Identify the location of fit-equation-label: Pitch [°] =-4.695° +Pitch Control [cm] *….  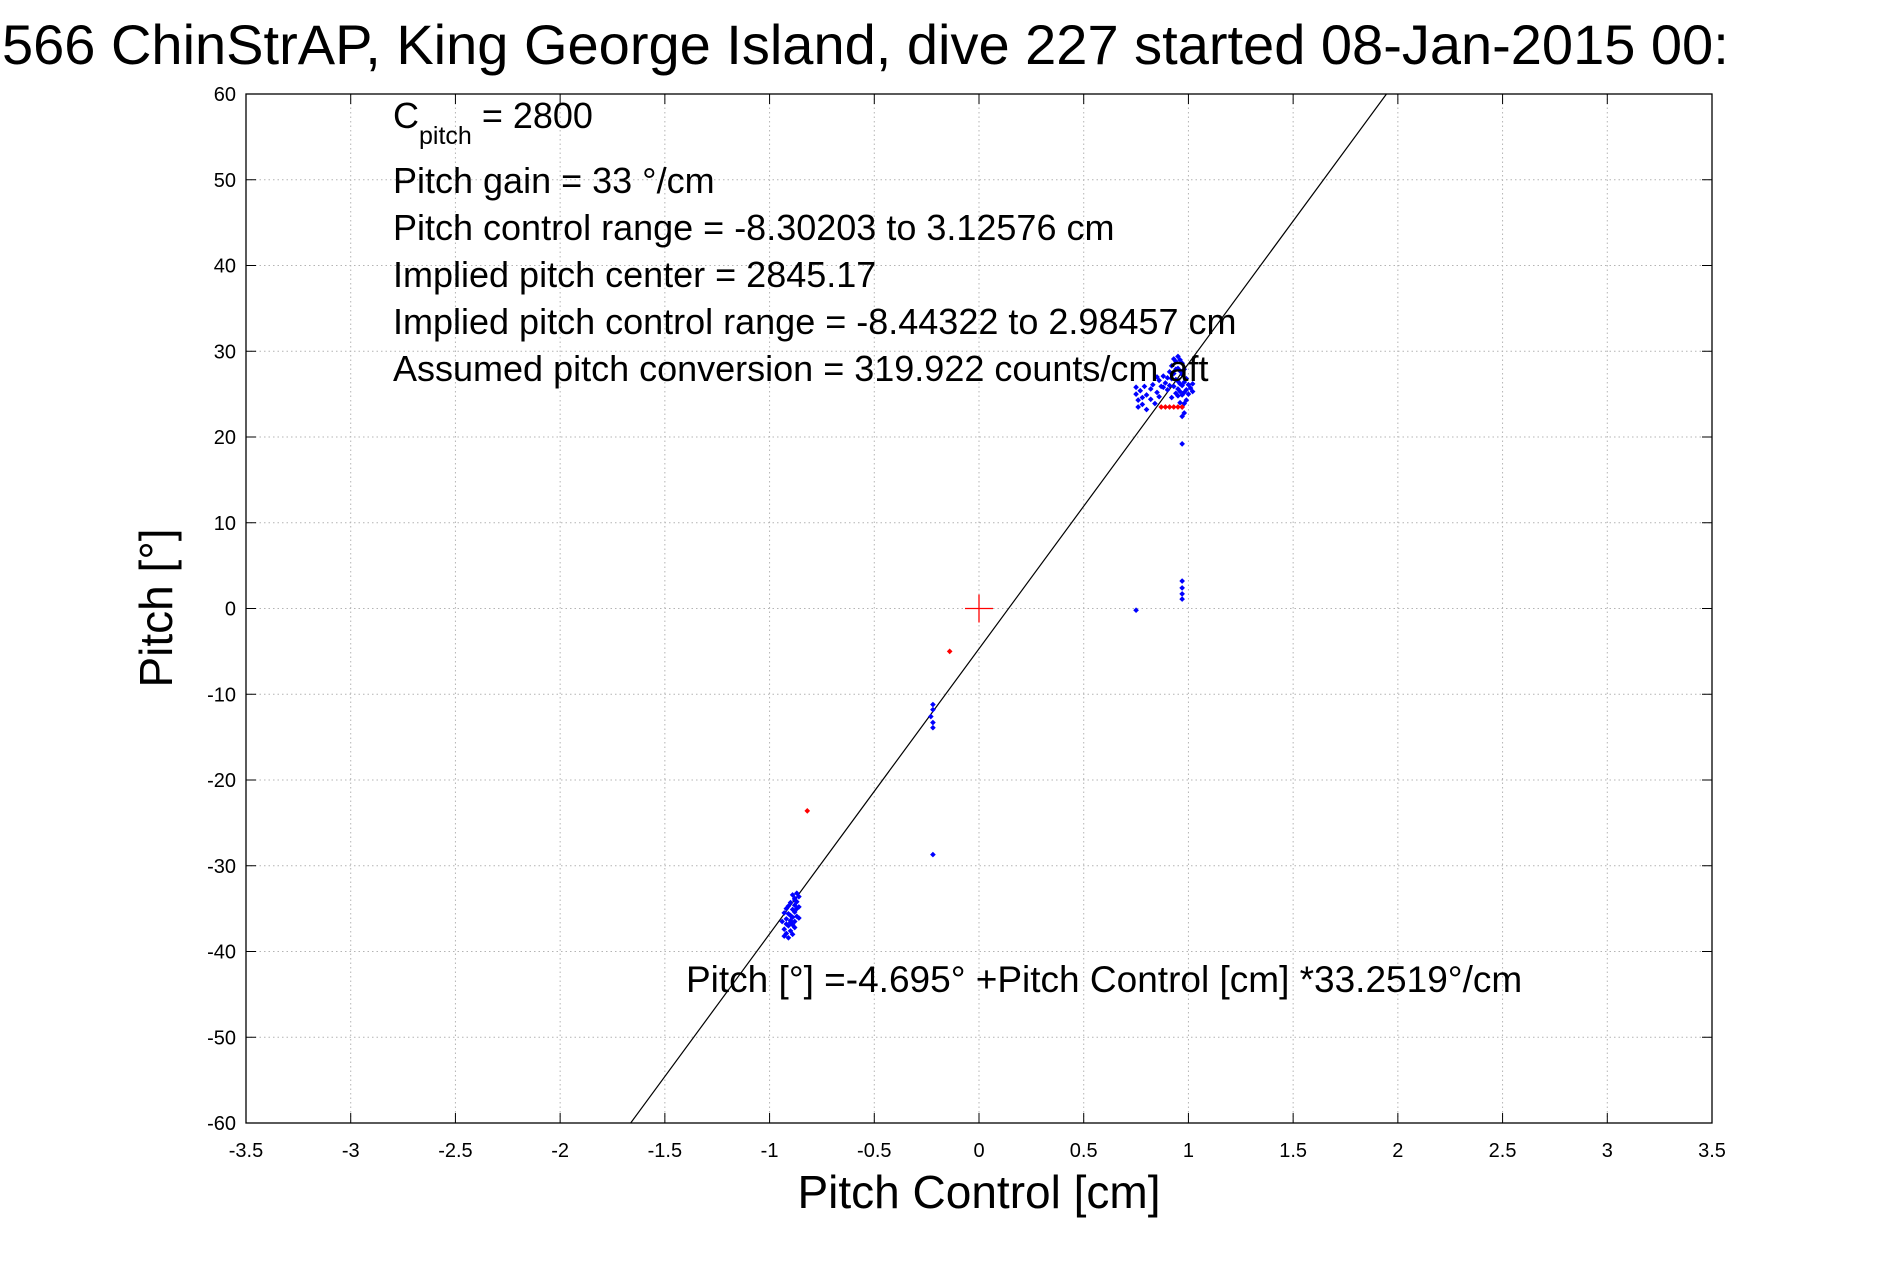
(1104, 979).